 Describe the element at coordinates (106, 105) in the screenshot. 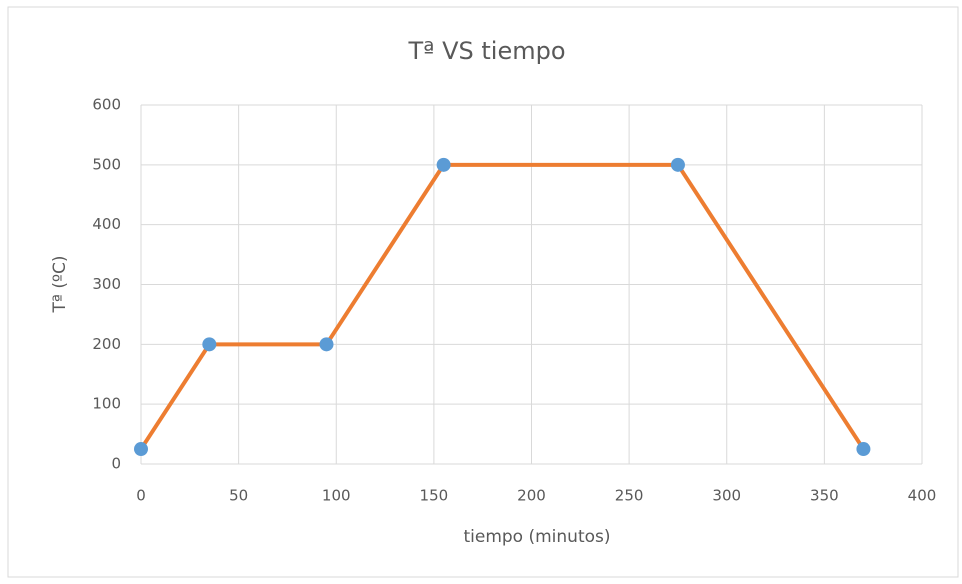

I see `y-tick-label: 600` at that location.